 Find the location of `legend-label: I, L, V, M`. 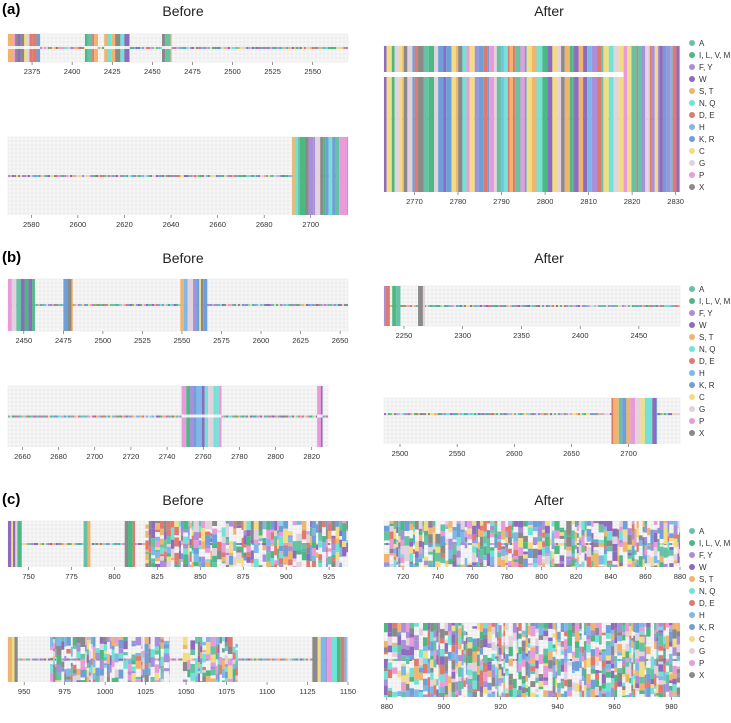

legend-label: I, L, V, M is located at coordinates (715, 543).